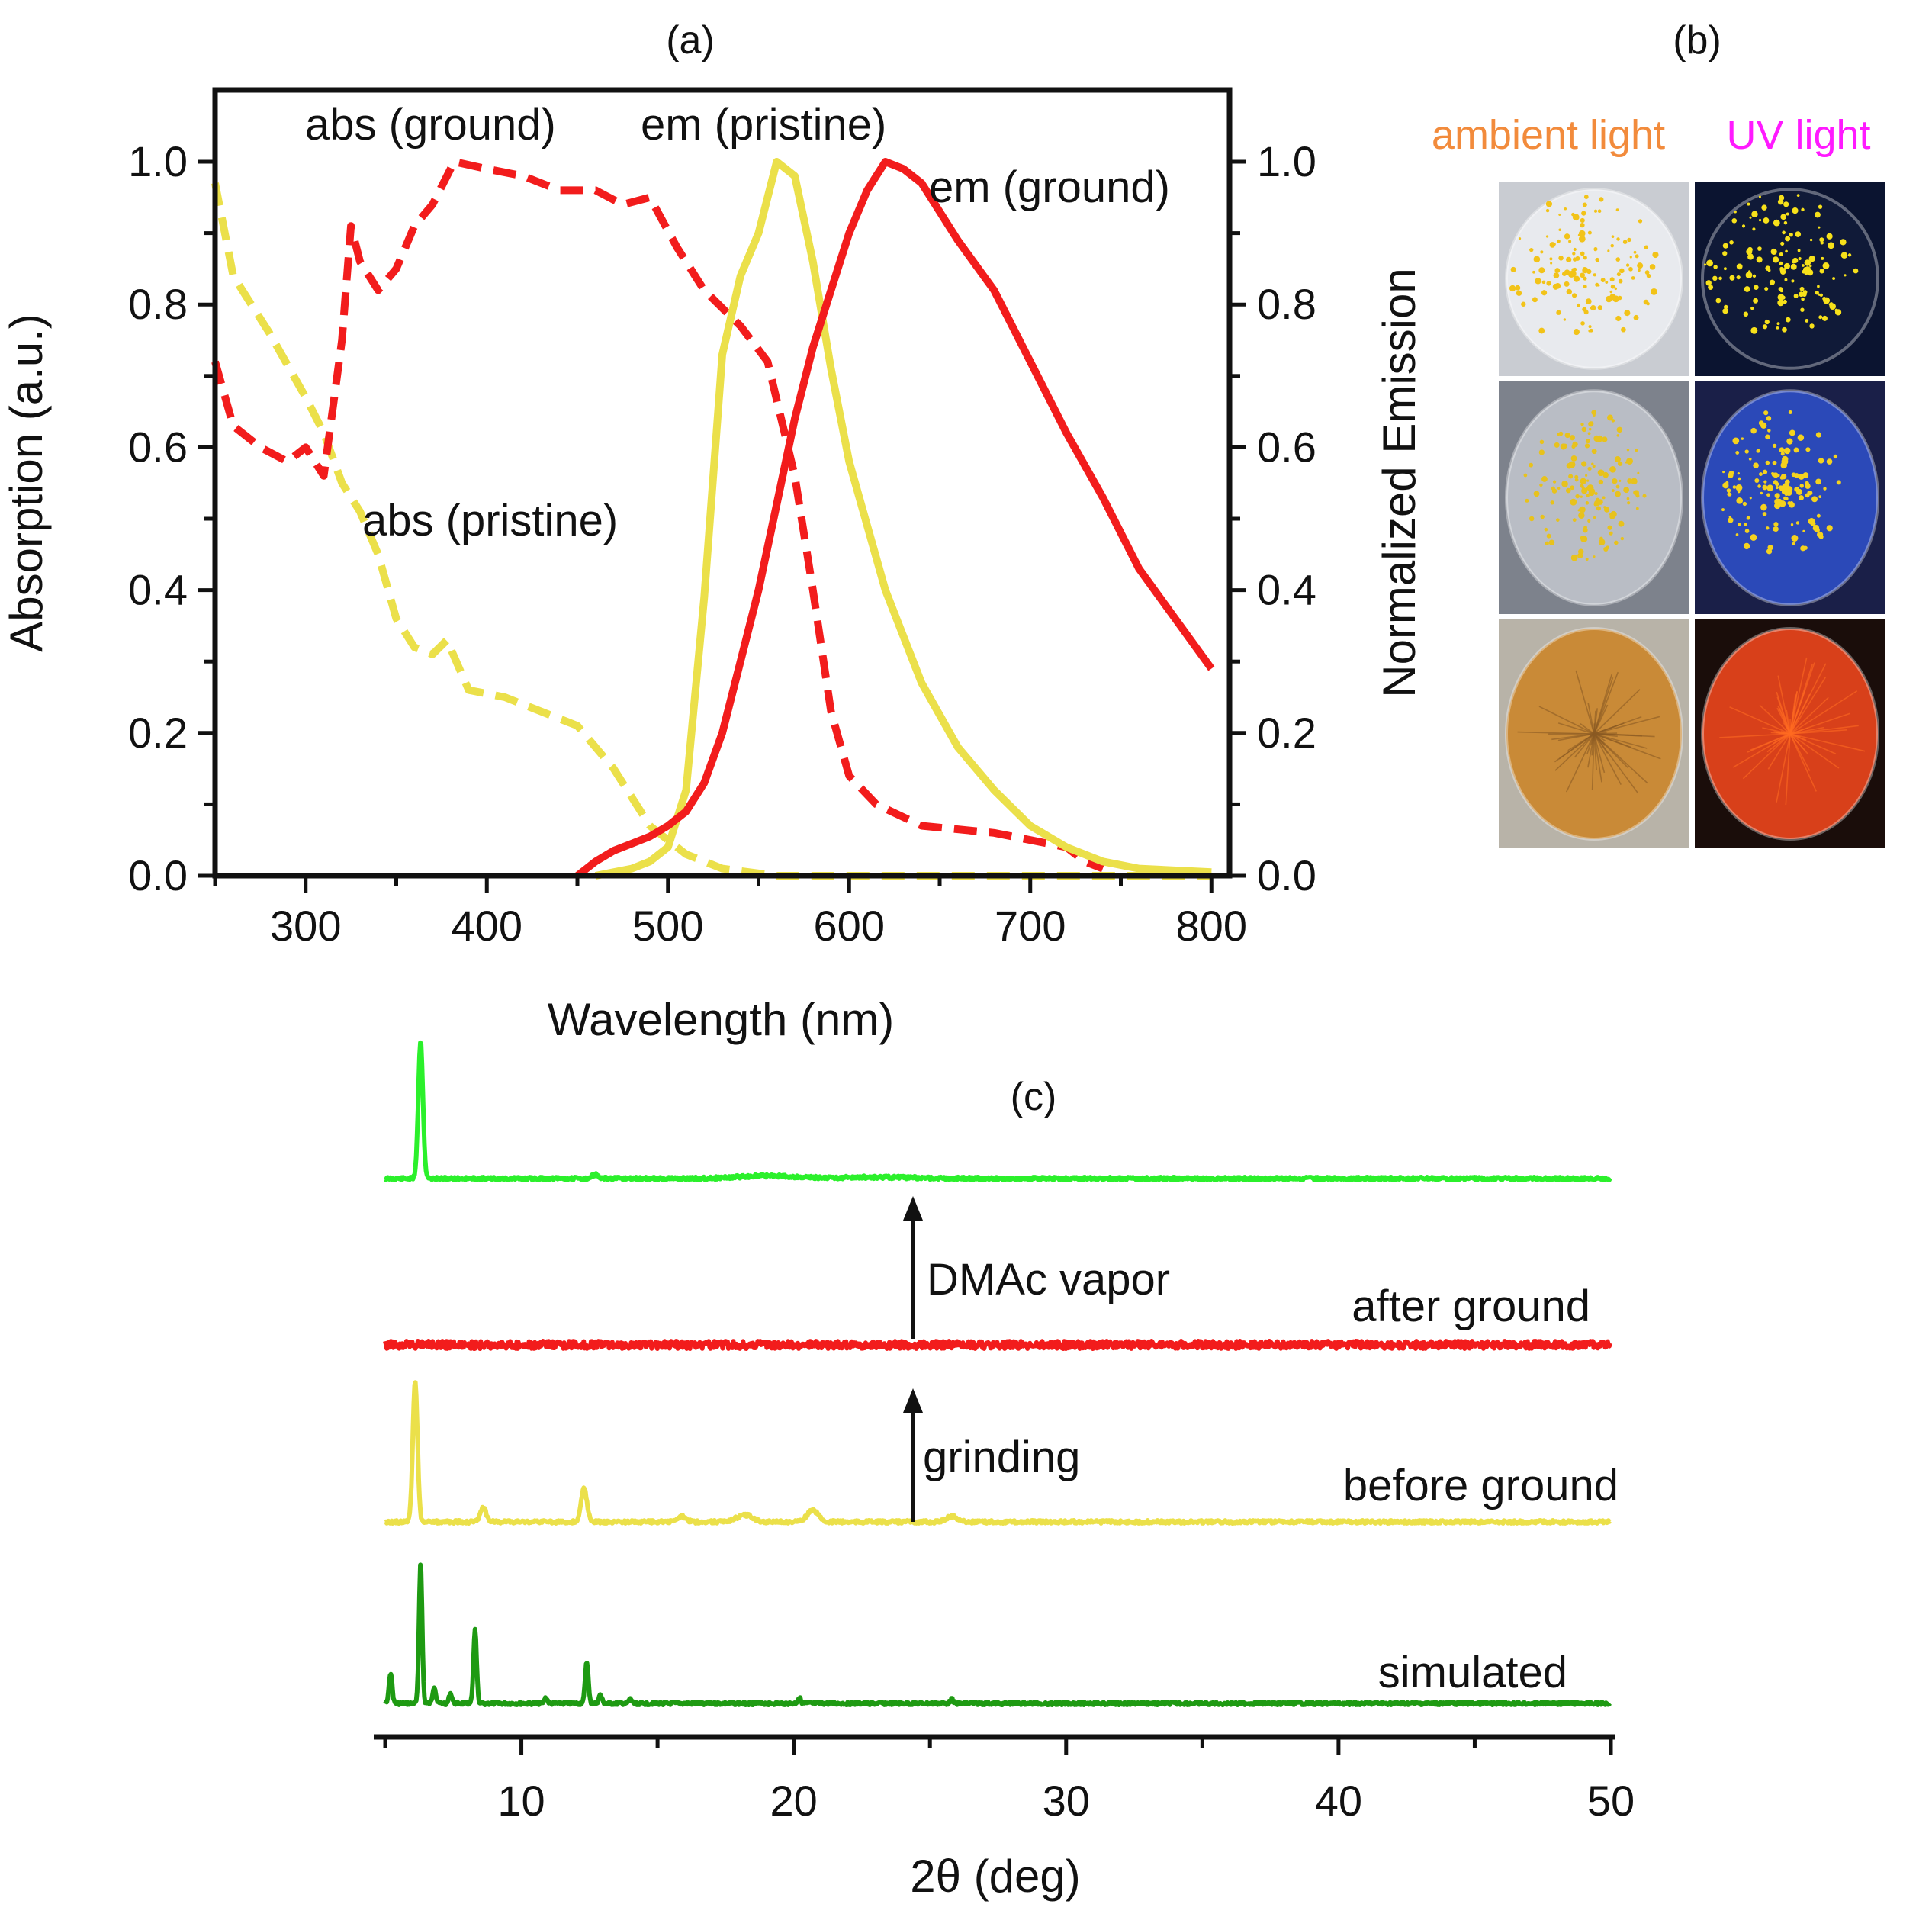  I want to click on panel-c-x-tick-labels: 10 20 30 40 50, so click(1066, 1801).